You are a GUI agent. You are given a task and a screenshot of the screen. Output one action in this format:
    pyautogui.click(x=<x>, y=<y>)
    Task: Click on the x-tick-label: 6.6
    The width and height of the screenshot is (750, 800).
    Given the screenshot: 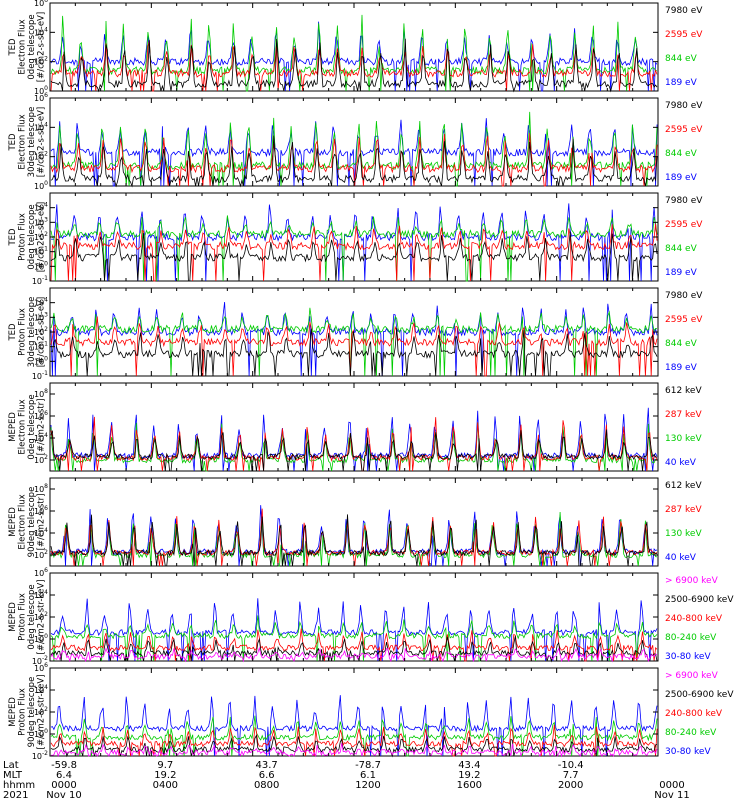 What is the action you would take?
    pyautogui.click(x=267, y=775)
    